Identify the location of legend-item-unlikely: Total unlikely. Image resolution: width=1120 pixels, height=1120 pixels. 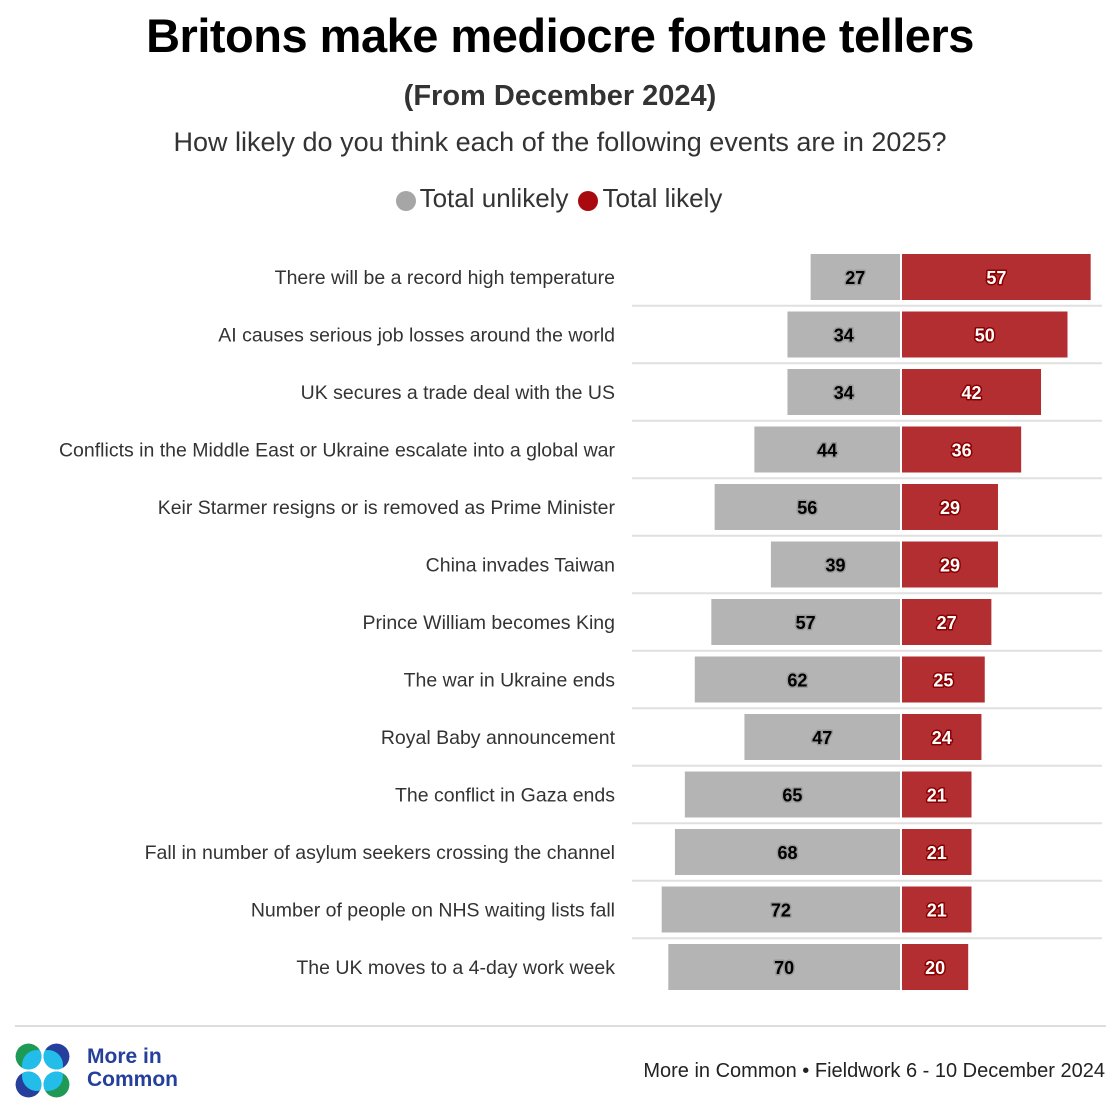
(480, 198).